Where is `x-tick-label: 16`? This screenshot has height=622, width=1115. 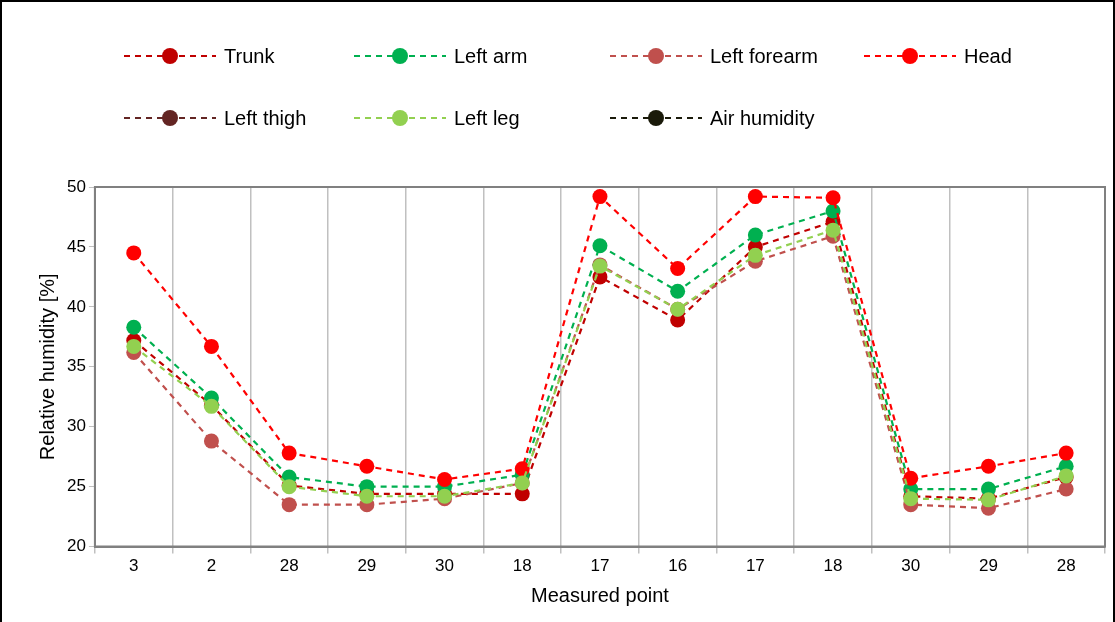
x-tick-label: 16 is located at coordinates (678, 566).